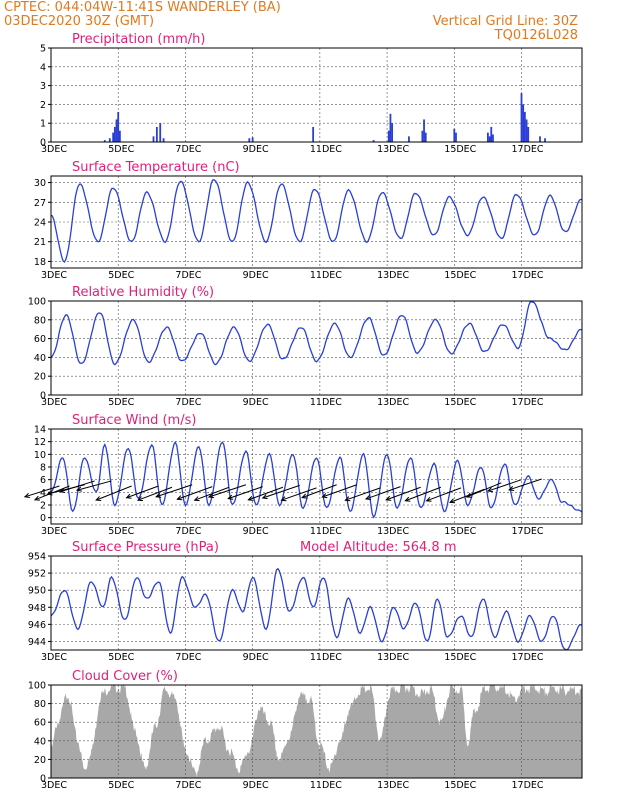  Describe the element at coordinates (316, 95) in the screenshot. I see `frame-precip` at that location.